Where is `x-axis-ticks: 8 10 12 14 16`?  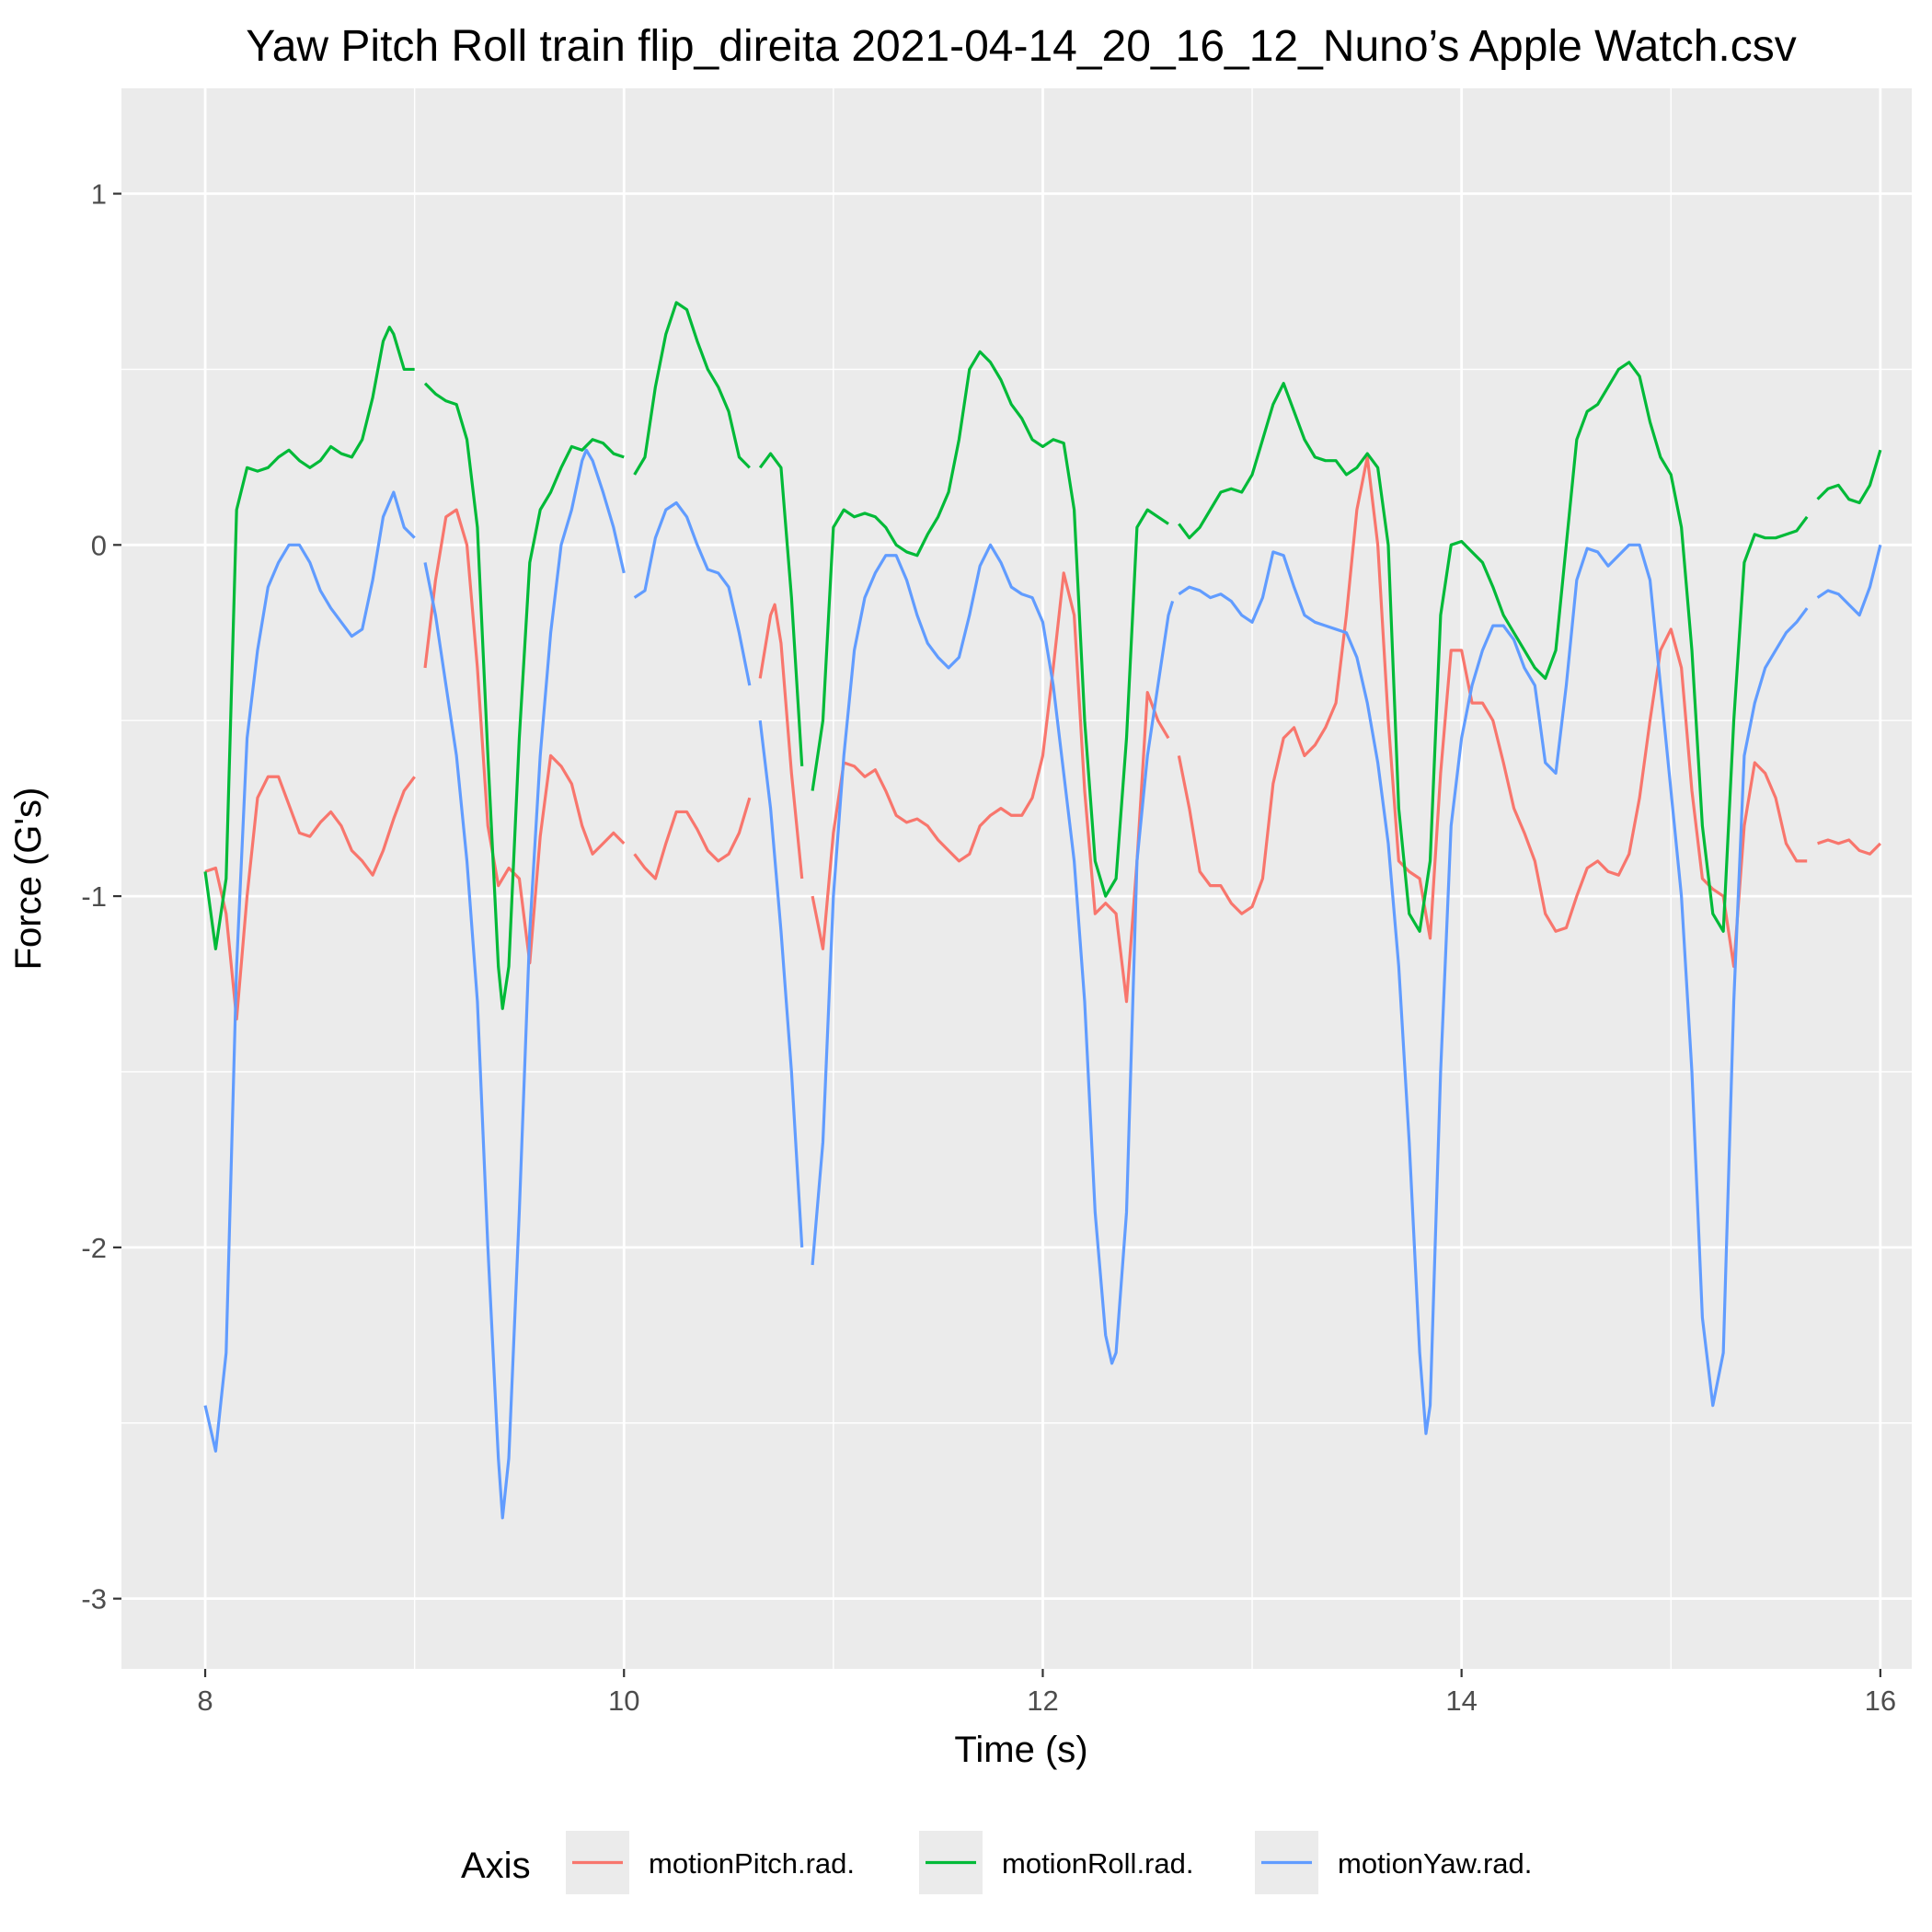 x-axis-ticks: 8 10 12 14 16 is located at coordinates (1046, 1693).